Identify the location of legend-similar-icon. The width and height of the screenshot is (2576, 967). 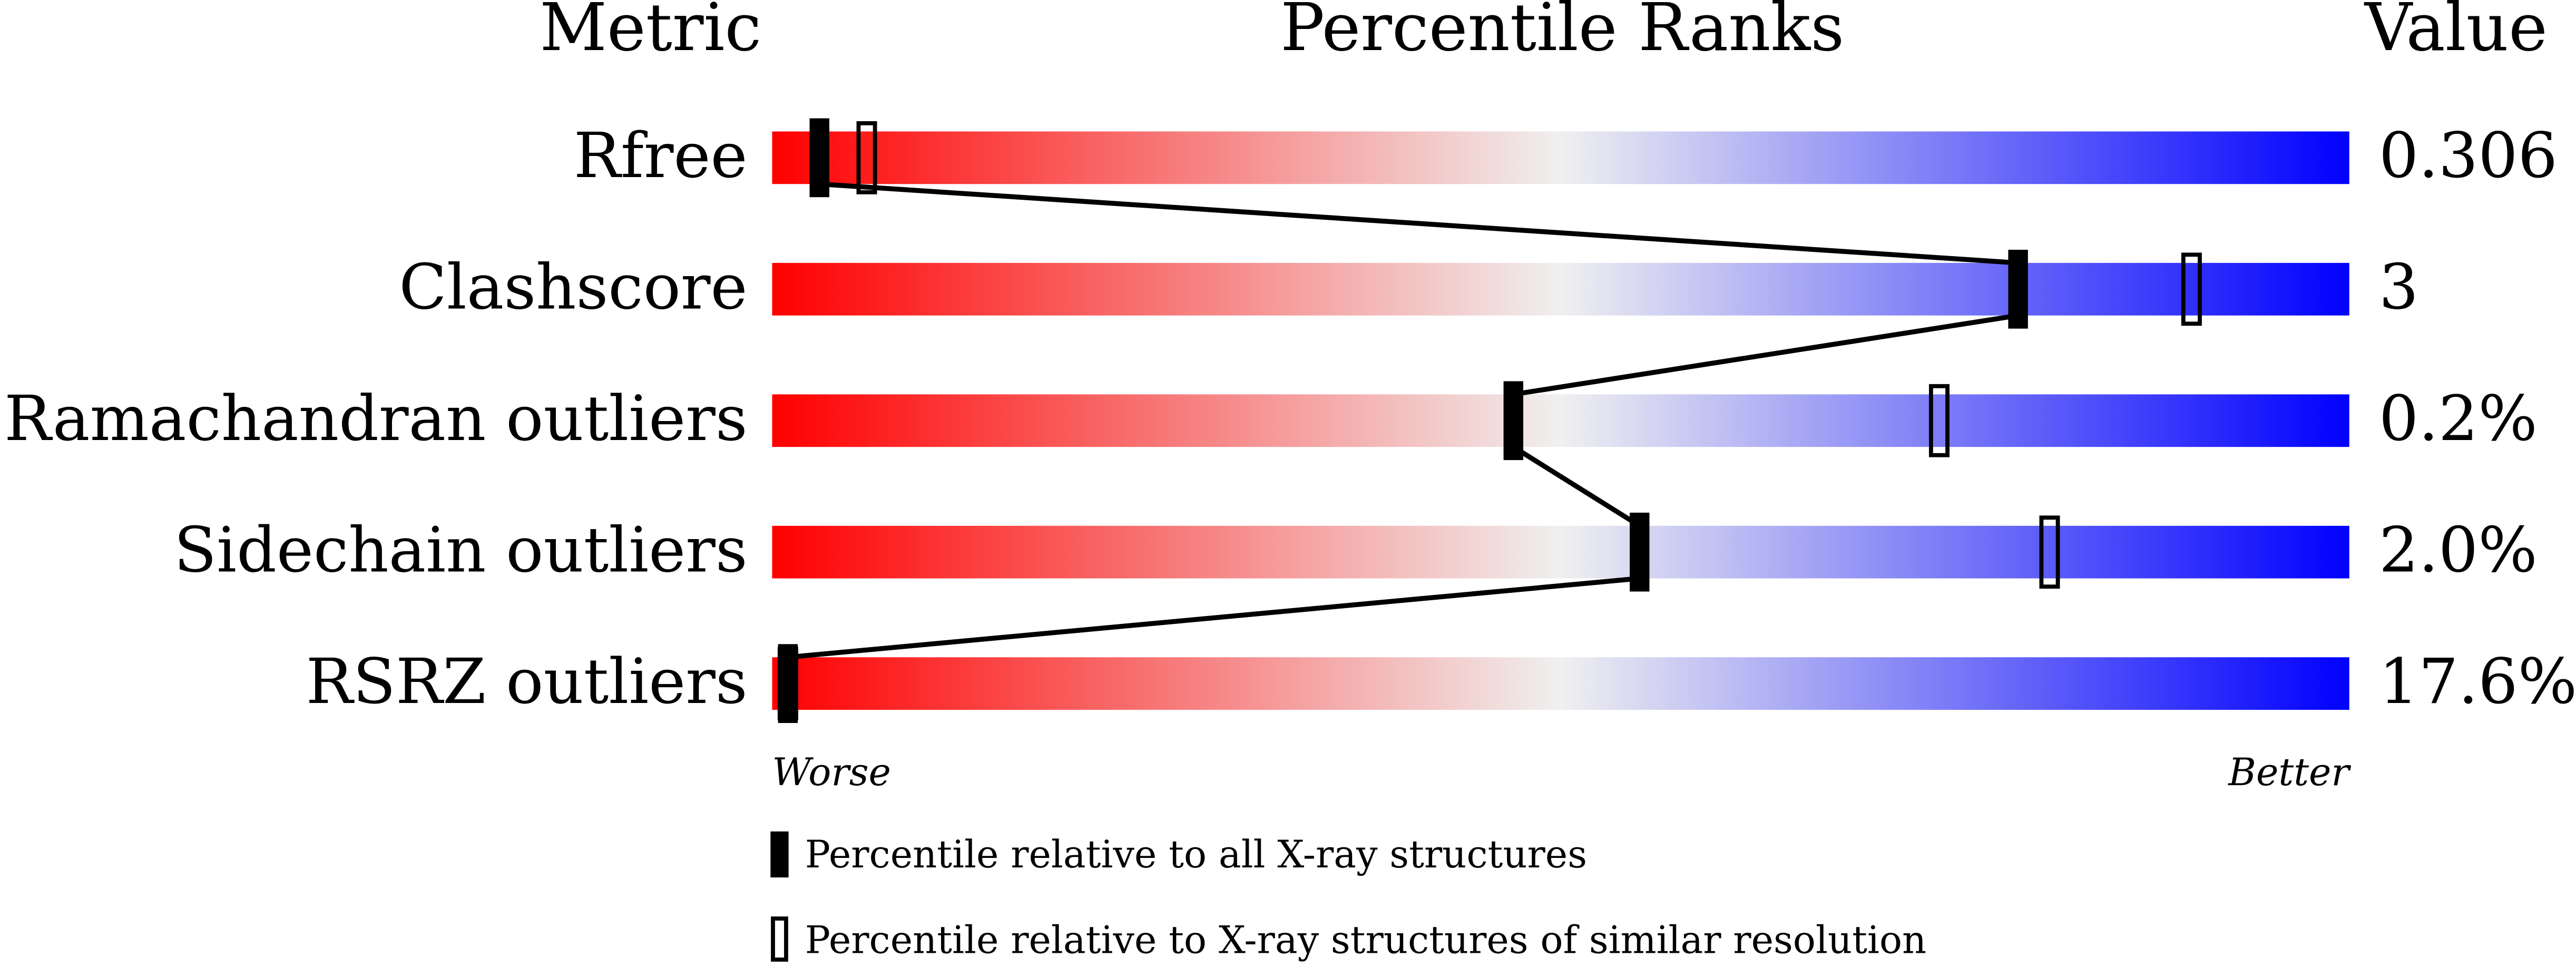
(779, 939).